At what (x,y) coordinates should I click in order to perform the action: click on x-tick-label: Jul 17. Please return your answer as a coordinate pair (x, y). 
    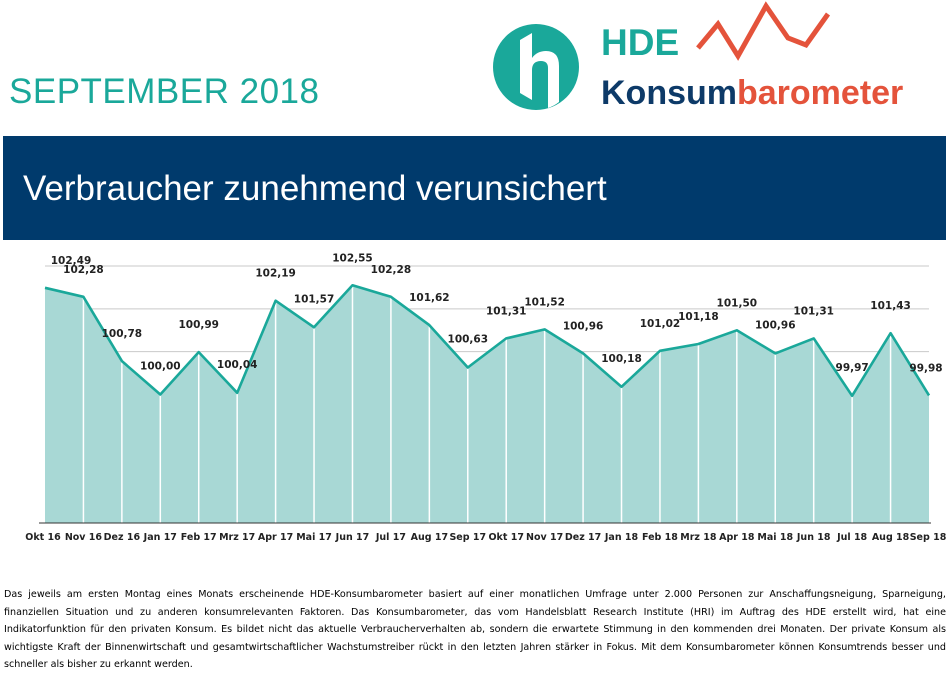
    Looking at the image, I should click on (390, 537).